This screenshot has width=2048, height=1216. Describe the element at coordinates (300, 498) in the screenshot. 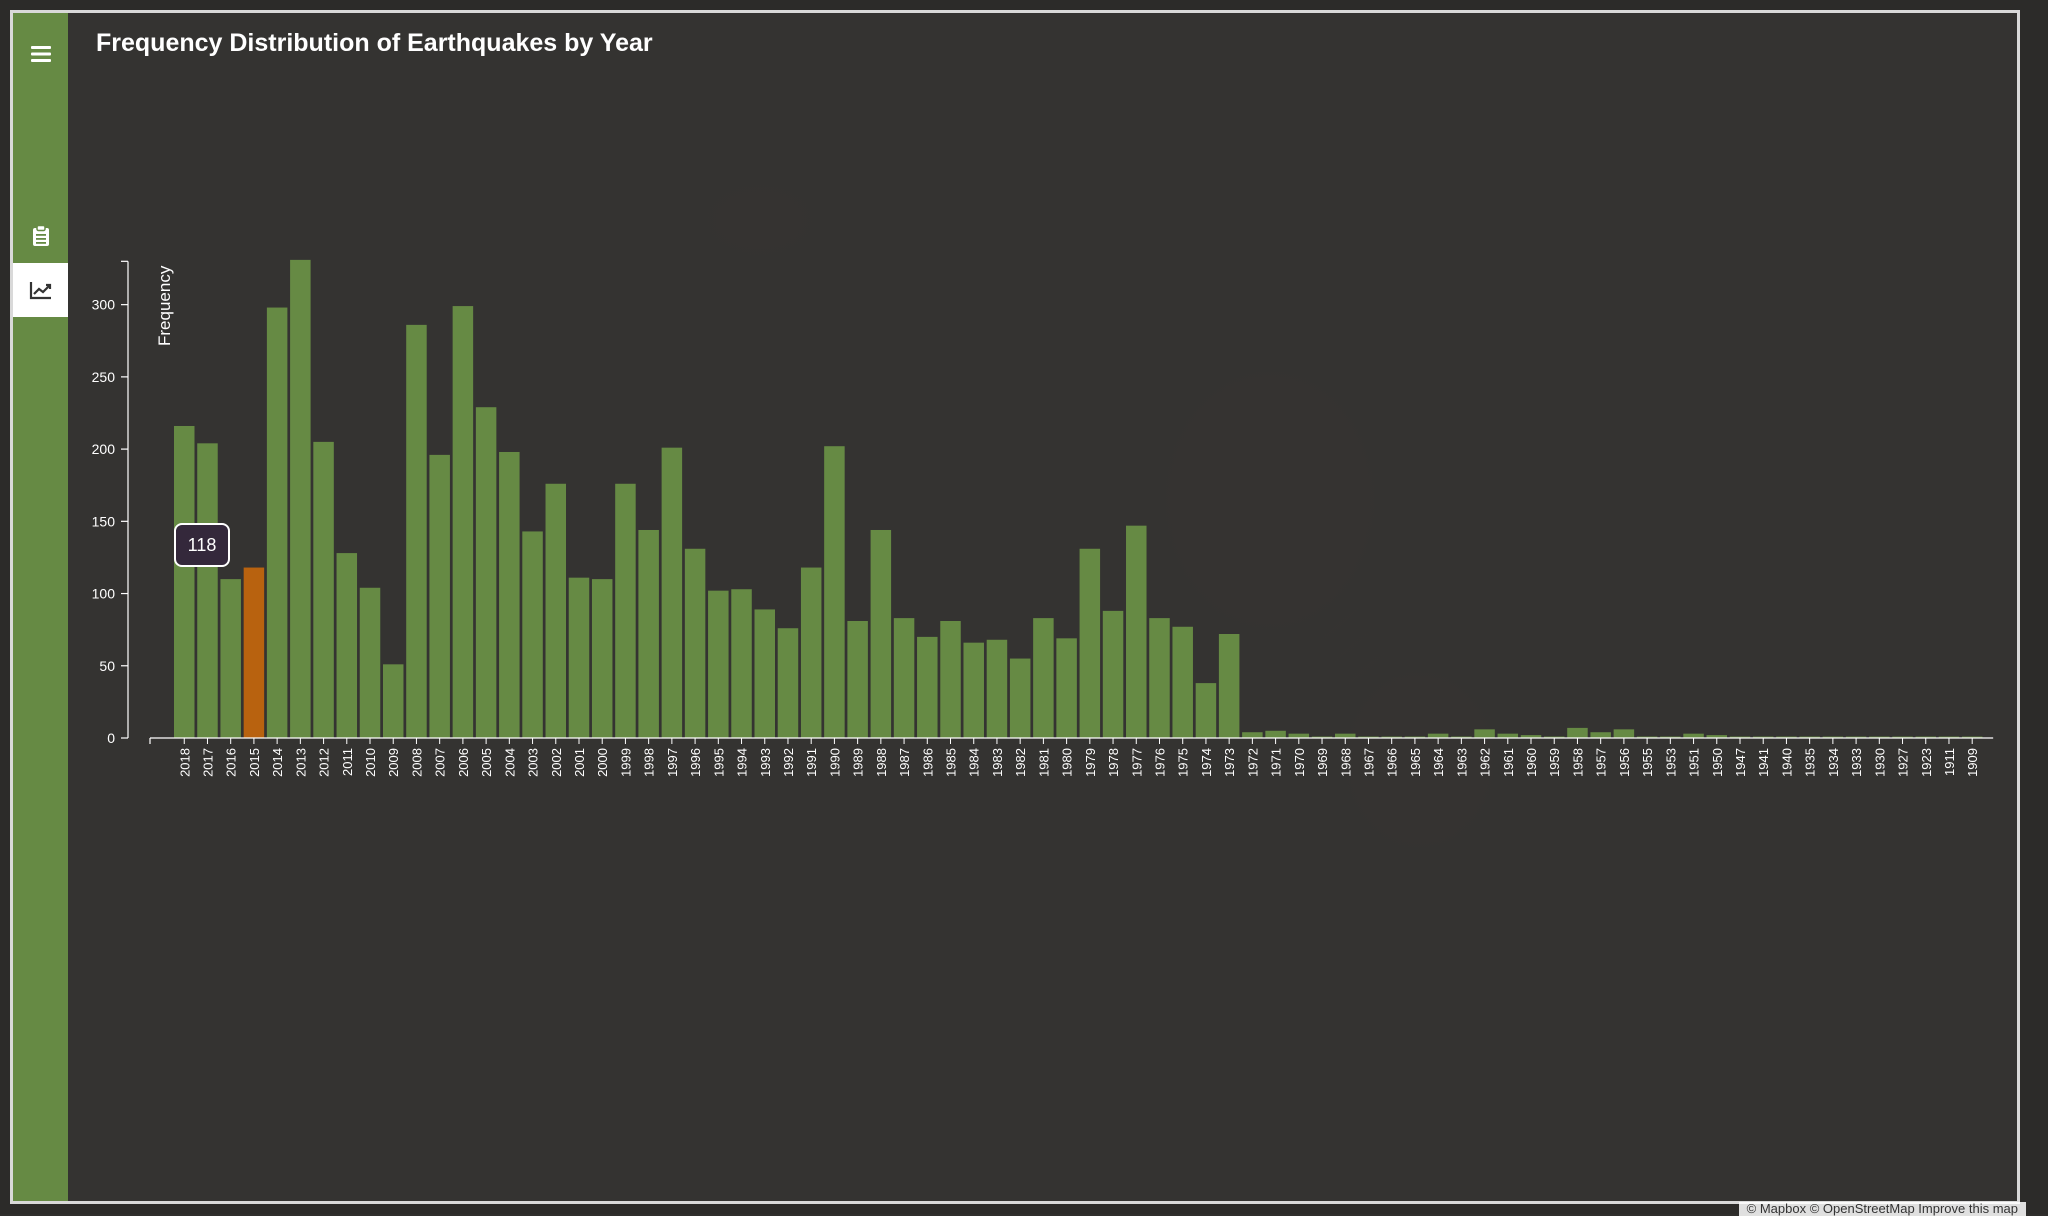

I see `bar-2013` at that location.